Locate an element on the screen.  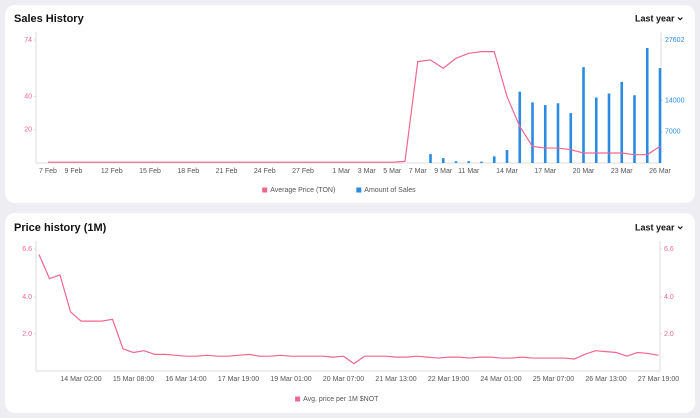
x-tick-label: 16 Mar 14:00 is located at coordinates (185, 379).